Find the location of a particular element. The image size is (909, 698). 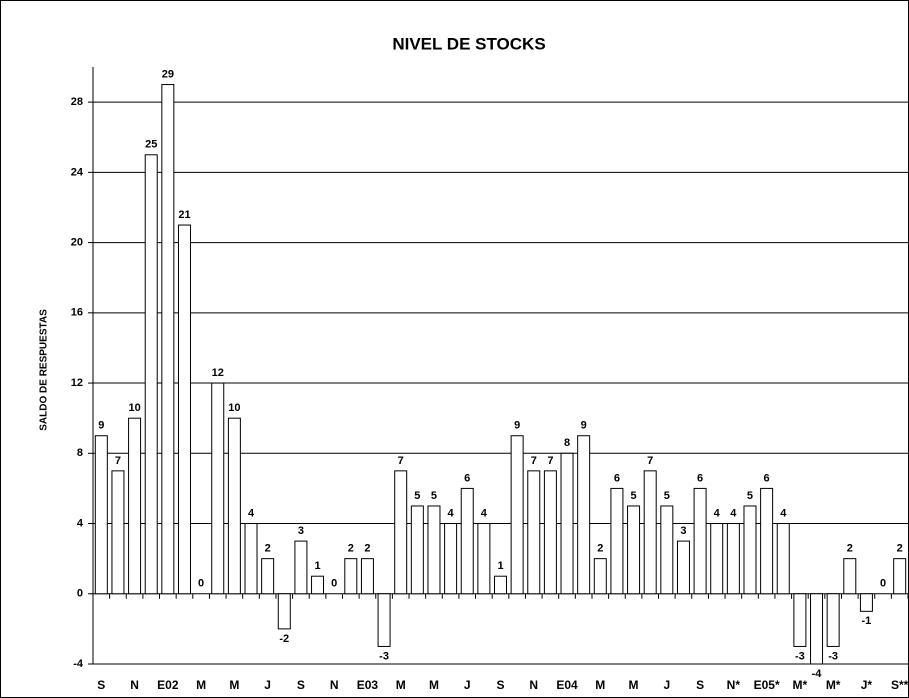

value-label: 12 is located at coordinates (218, 373).